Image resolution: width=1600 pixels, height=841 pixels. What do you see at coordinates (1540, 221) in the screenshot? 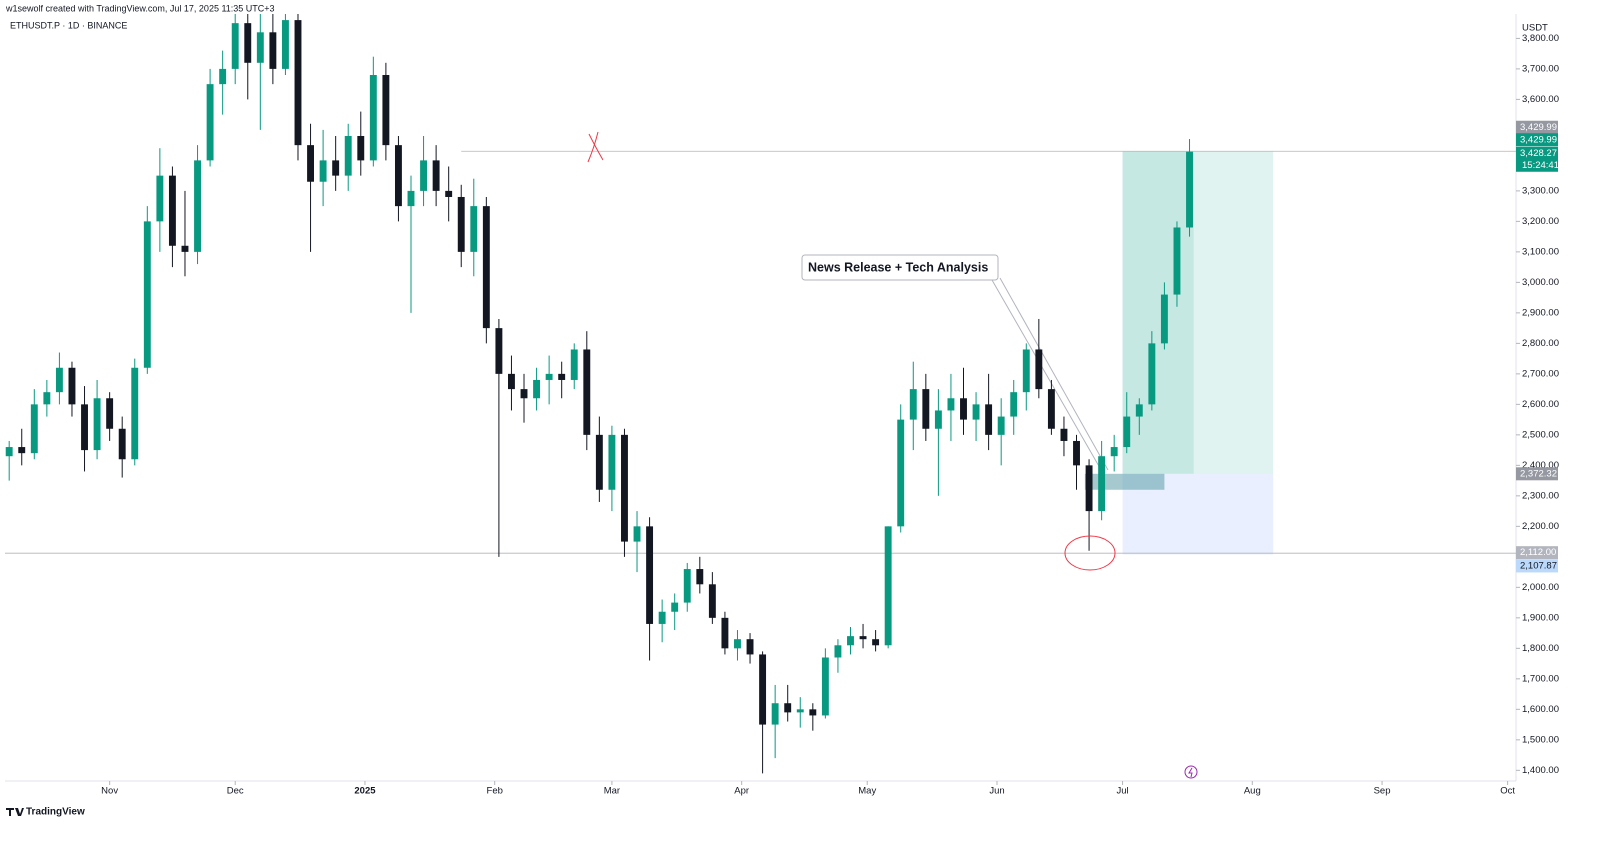
I see `y-tick-label: 3,200.00` at bounding box center [1540, 221].